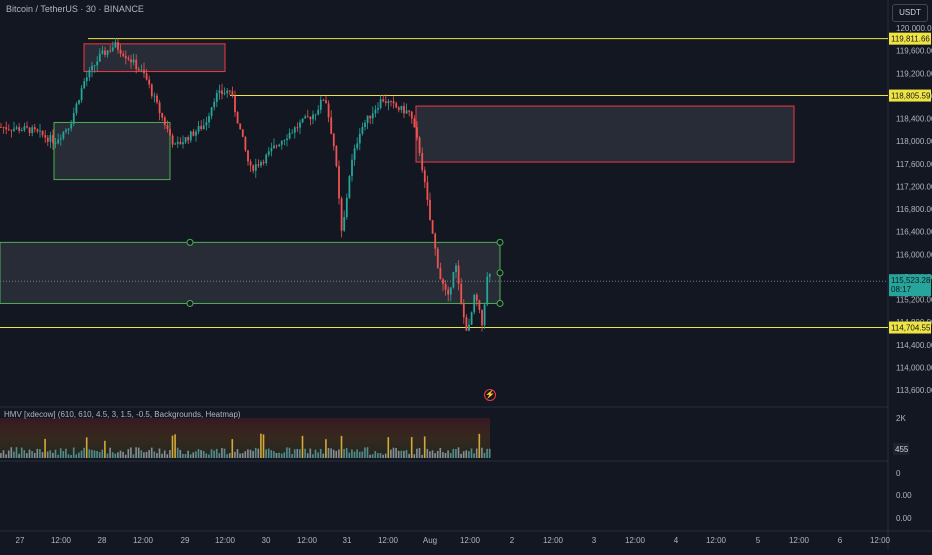 Image resolution: width=932 pixels, height=555 pixels. I want to click on y-tick-label: 116,800.00, so click(914, 209).